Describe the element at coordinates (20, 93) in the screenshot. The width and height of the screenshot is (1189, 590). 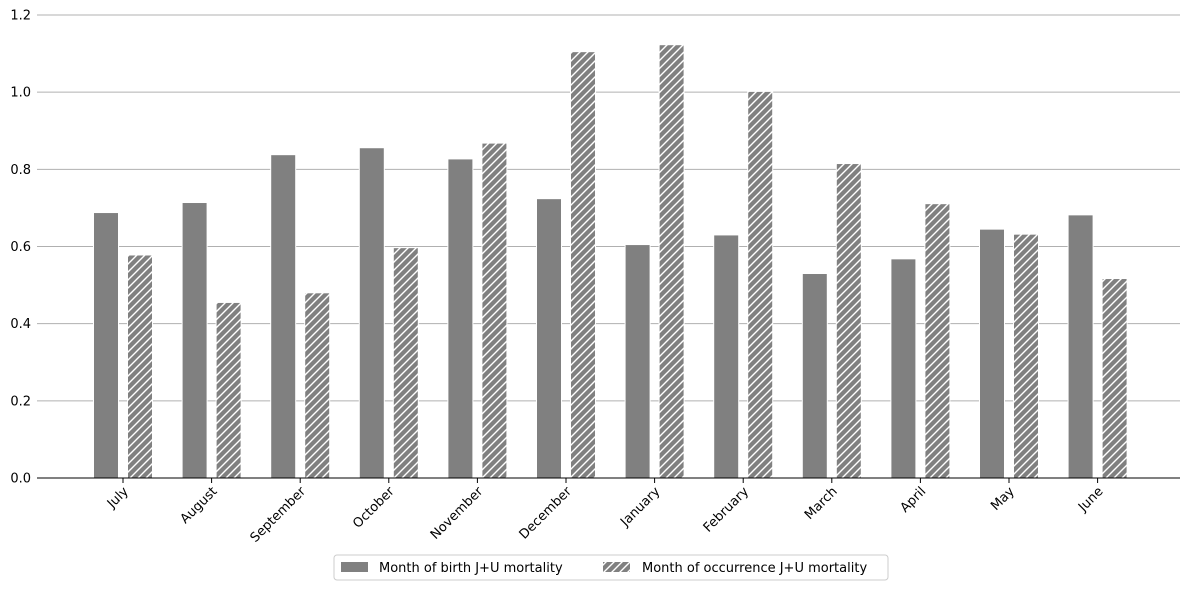
I see `y-tick-label: 1.0` at that location.